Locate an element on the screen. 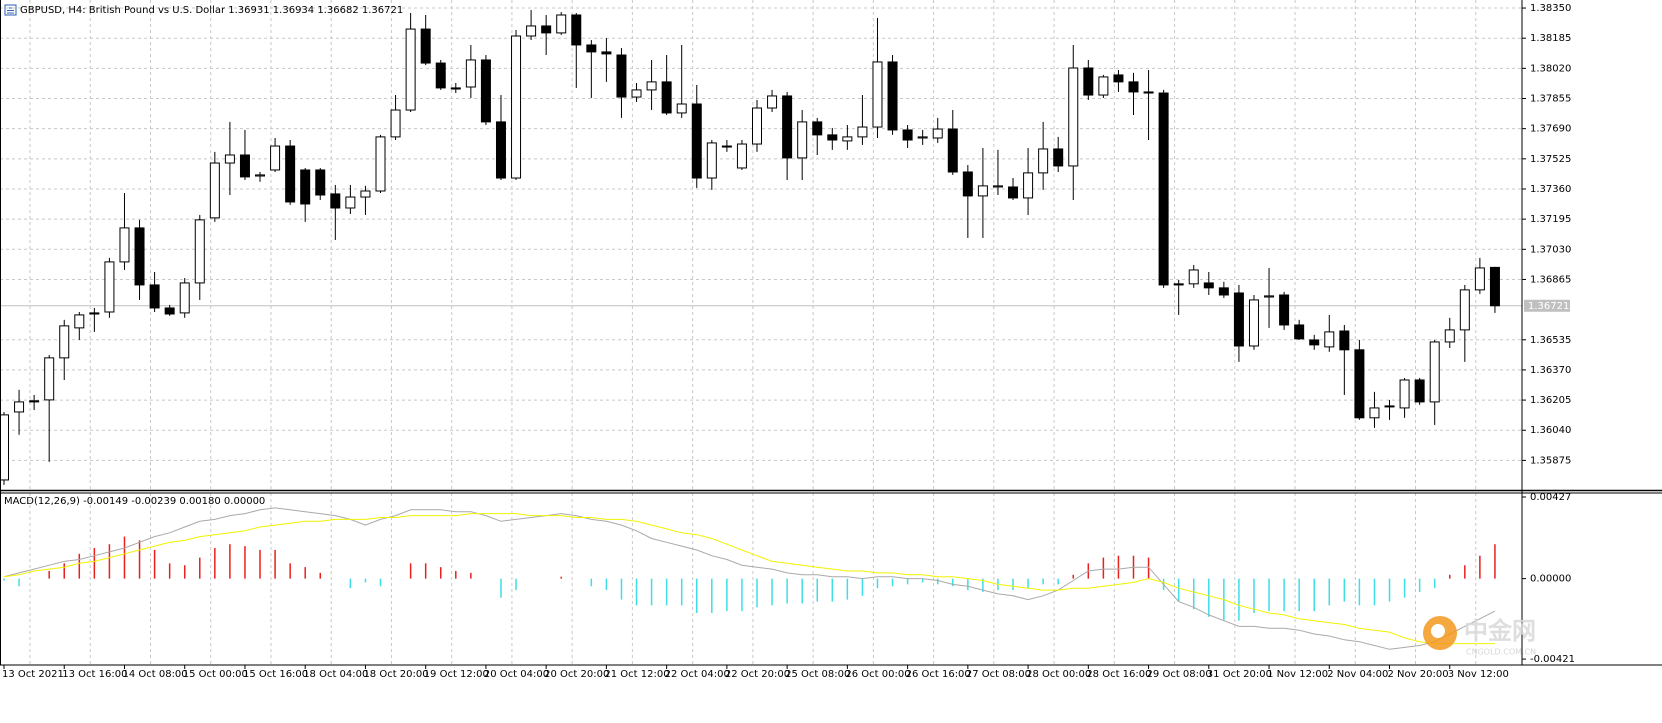 This screenshot has height=723, width=1662. y-tick-label: 1.38020 is located at coordinates (1550, 68).